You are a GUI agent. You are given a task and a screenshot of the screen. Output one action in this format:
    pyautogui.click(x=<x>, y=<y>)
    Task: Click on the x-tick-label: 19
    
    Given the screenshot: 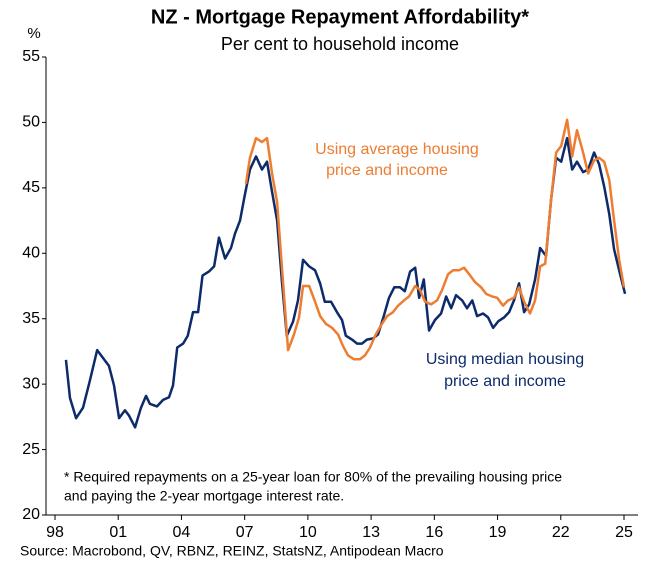 What is the action you would take?
    pyautogui.click(x=498, y=532)
    